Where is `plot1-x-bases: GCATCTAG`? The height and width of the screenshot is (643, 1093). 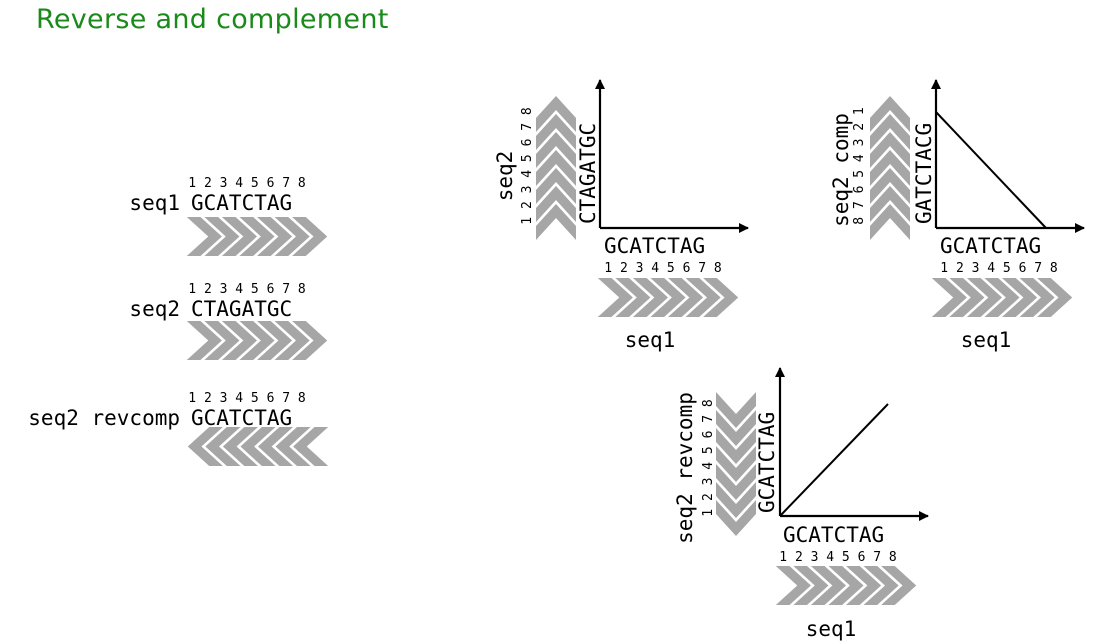 plot1-x-bases: GCATCTAG is located at coordinates (654, 246).